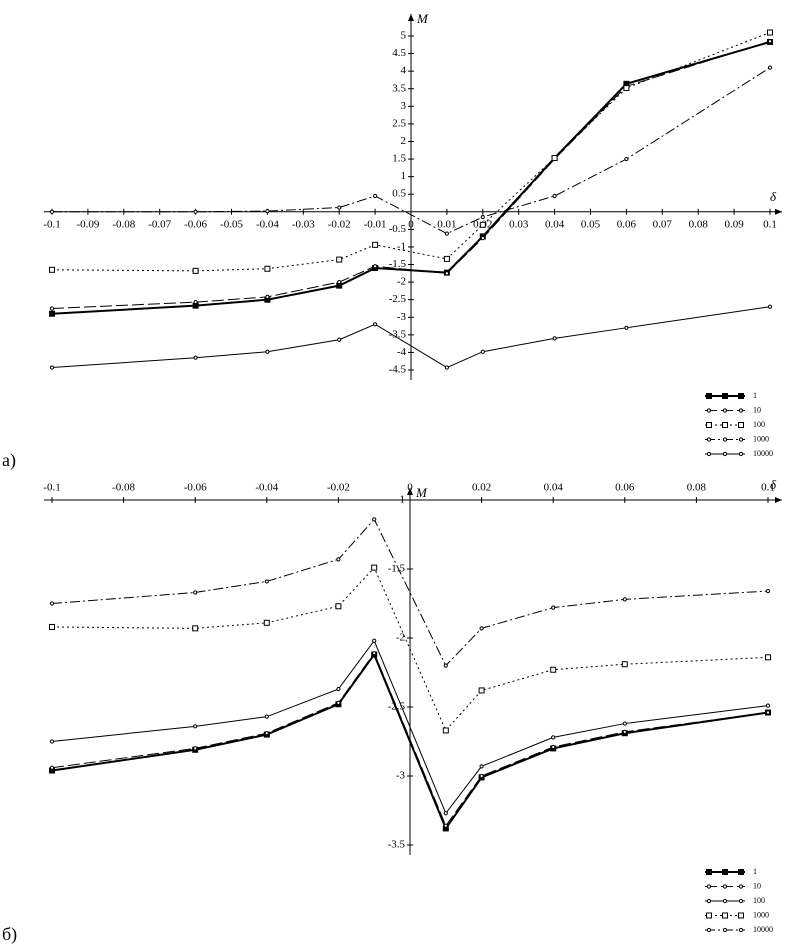 This screenshot has height=950, width=803. I want to click on y-tick-label: 1, so click(404, 176).